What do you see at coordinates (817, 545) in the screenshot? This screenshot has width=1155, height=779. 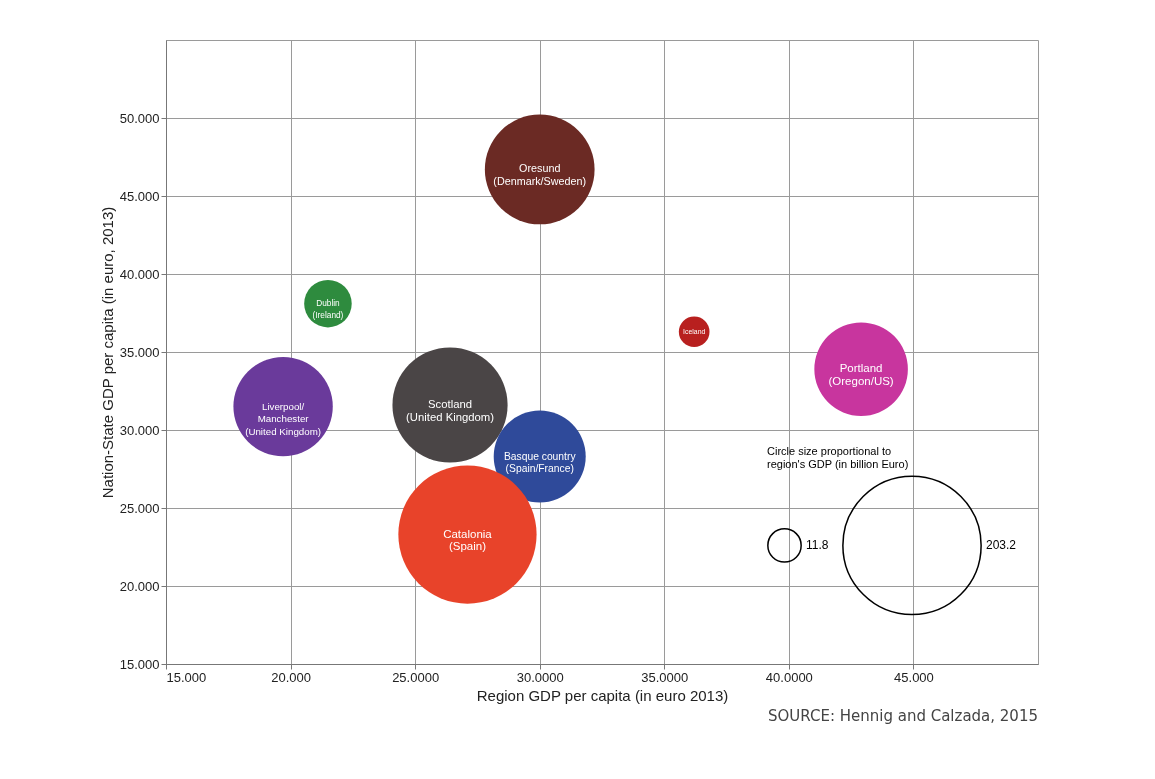 I see `legend-label: 11.8` at bounding box center [817, 545].